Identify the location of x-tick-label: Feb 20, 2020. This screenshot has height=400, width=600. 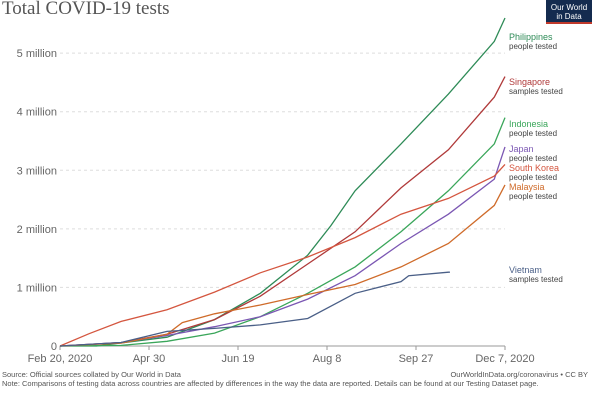
(60, 359).